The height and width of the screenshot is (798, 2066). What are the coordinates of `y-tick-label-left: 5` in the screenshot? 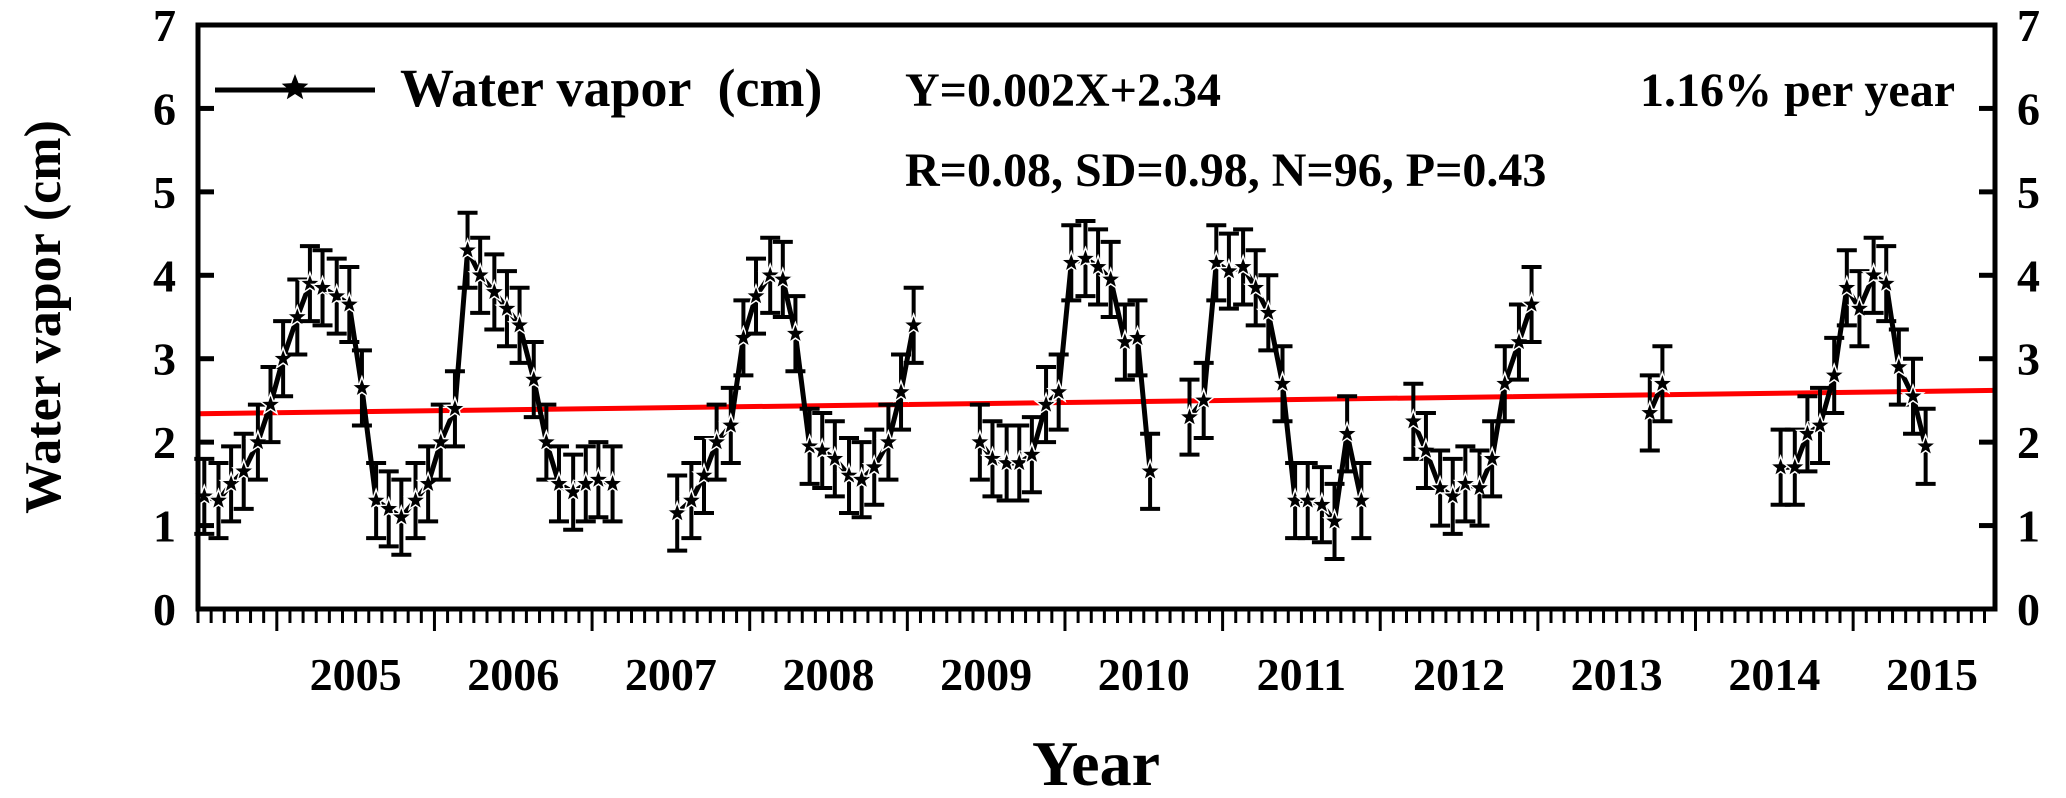 It's located at (164, 192).